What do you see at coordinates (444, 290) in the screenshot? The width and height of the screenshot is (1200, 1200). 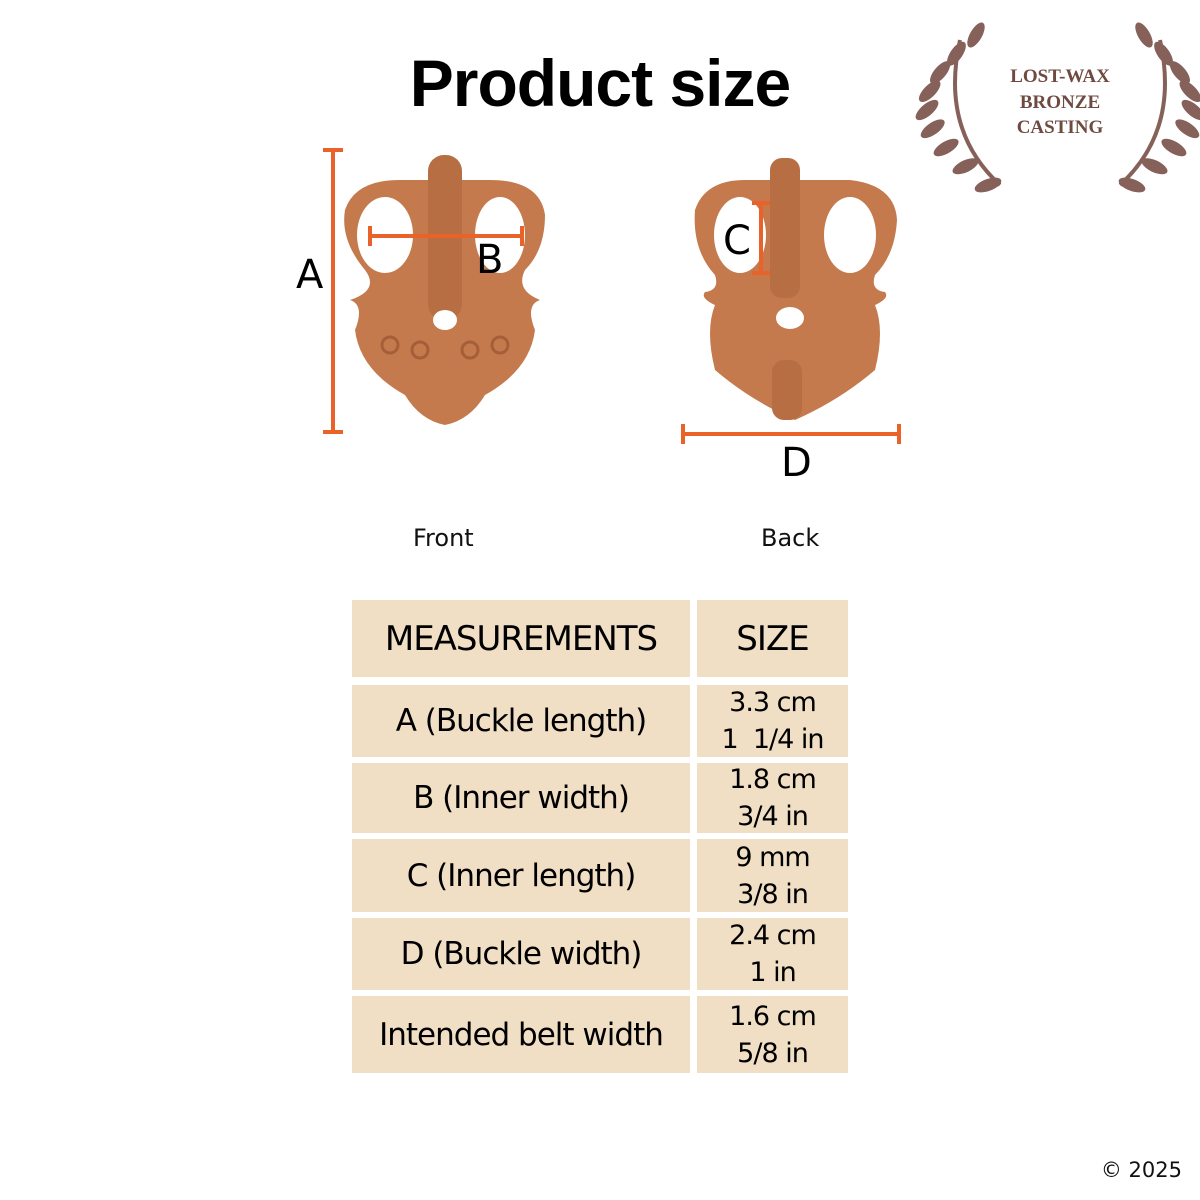 I see `front-buckle-image` at bounding box center [444, 290].